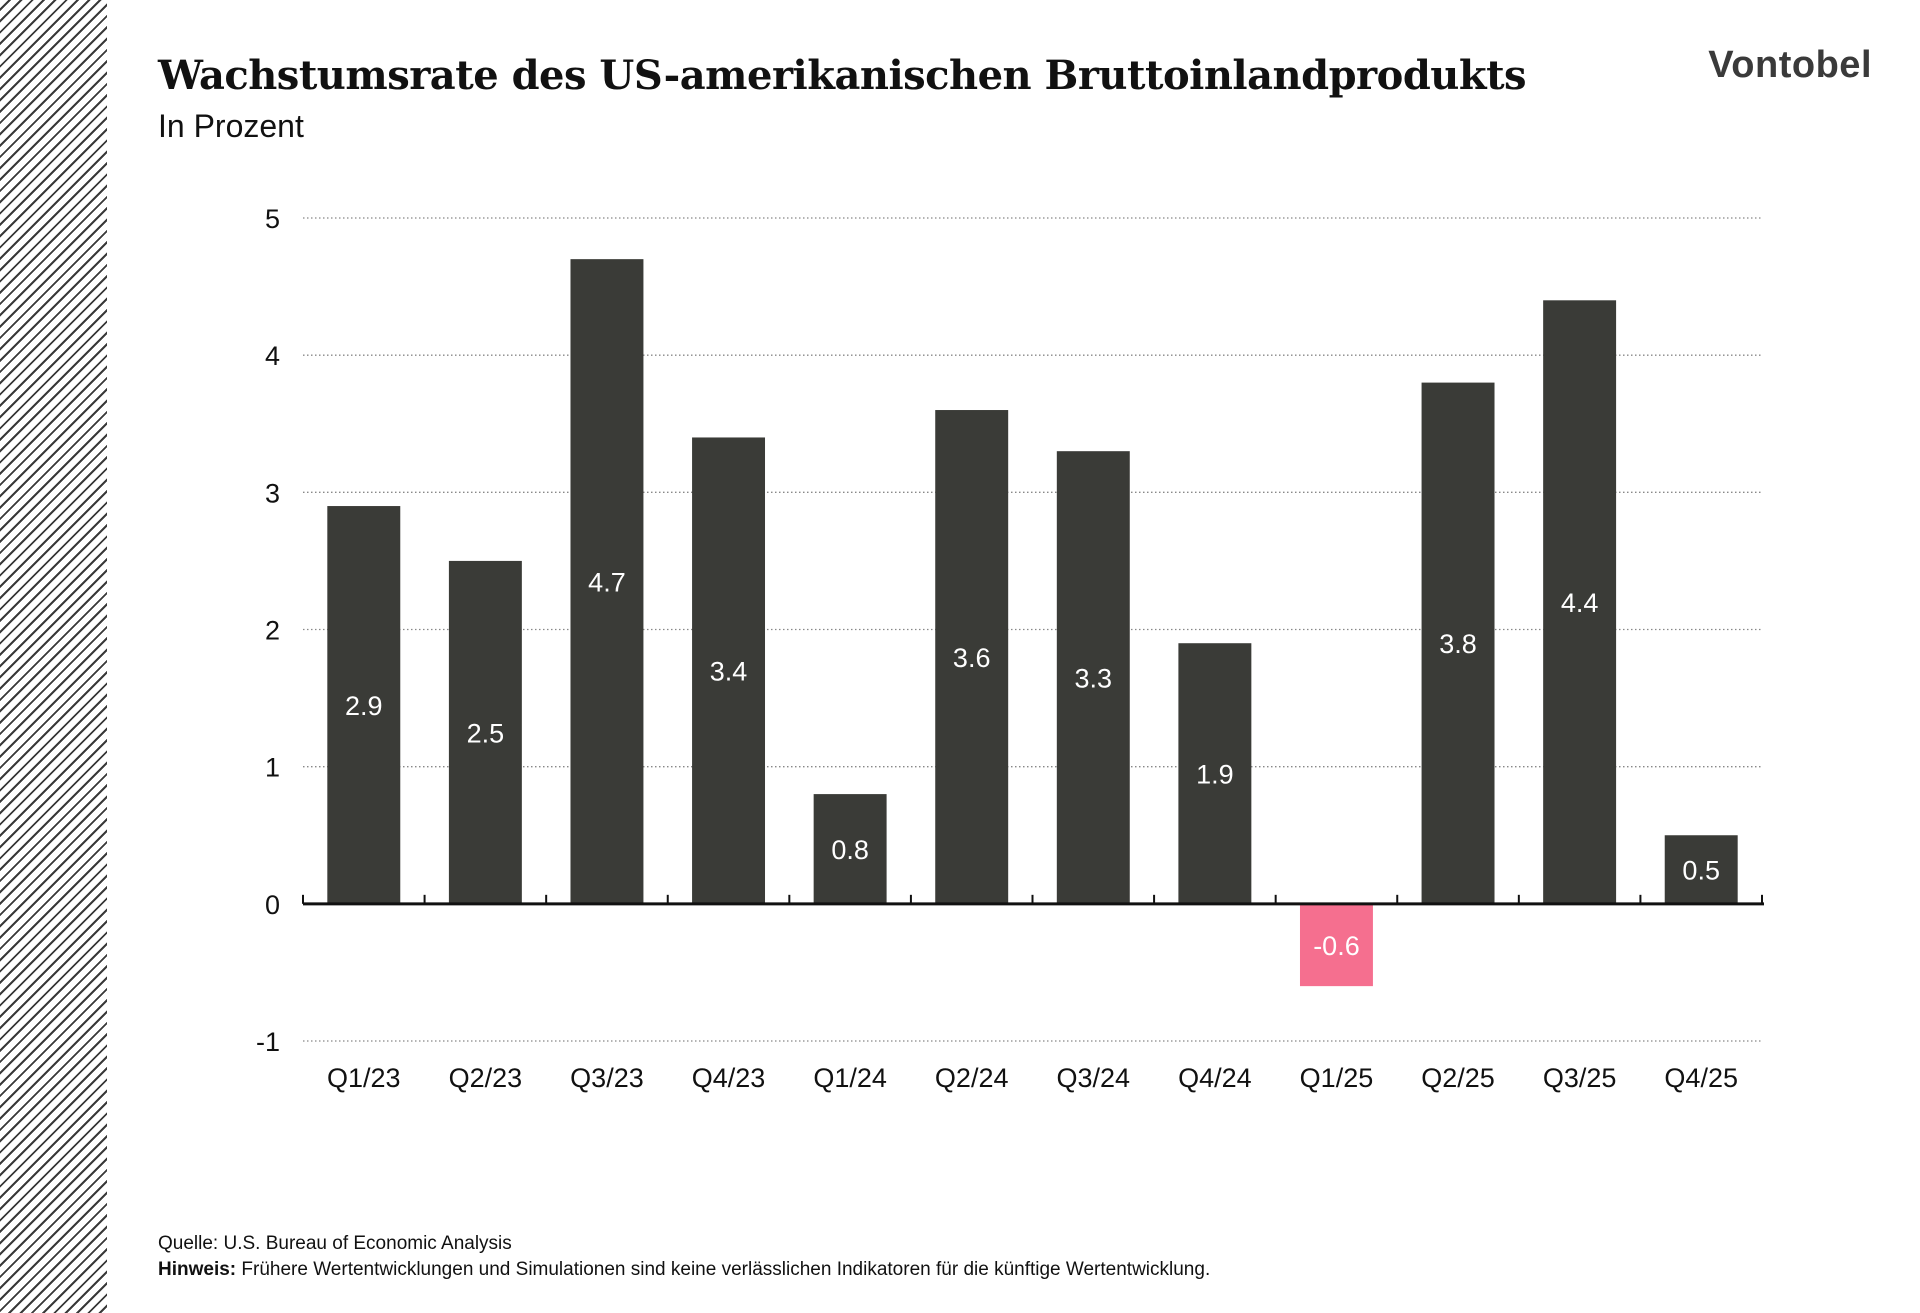 This screenshot has width=1920, height=1313. Describe the element at coordinates (1458, 1078) in the screenshot. I see `x-tick-label: Q2/25` at that location.